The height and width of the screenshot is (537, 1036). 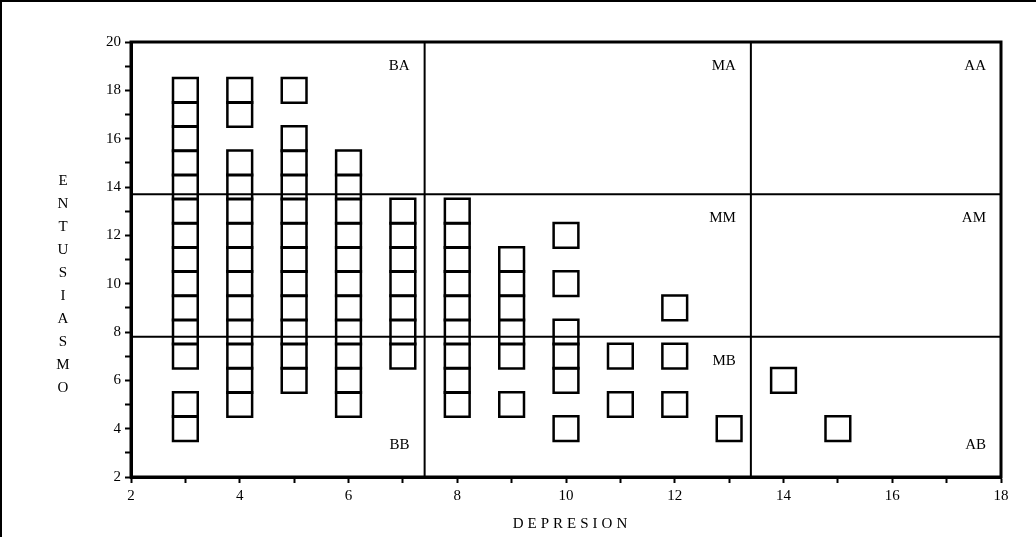 I want to click on y-tick-label: 18, so click(x=113, y=89).